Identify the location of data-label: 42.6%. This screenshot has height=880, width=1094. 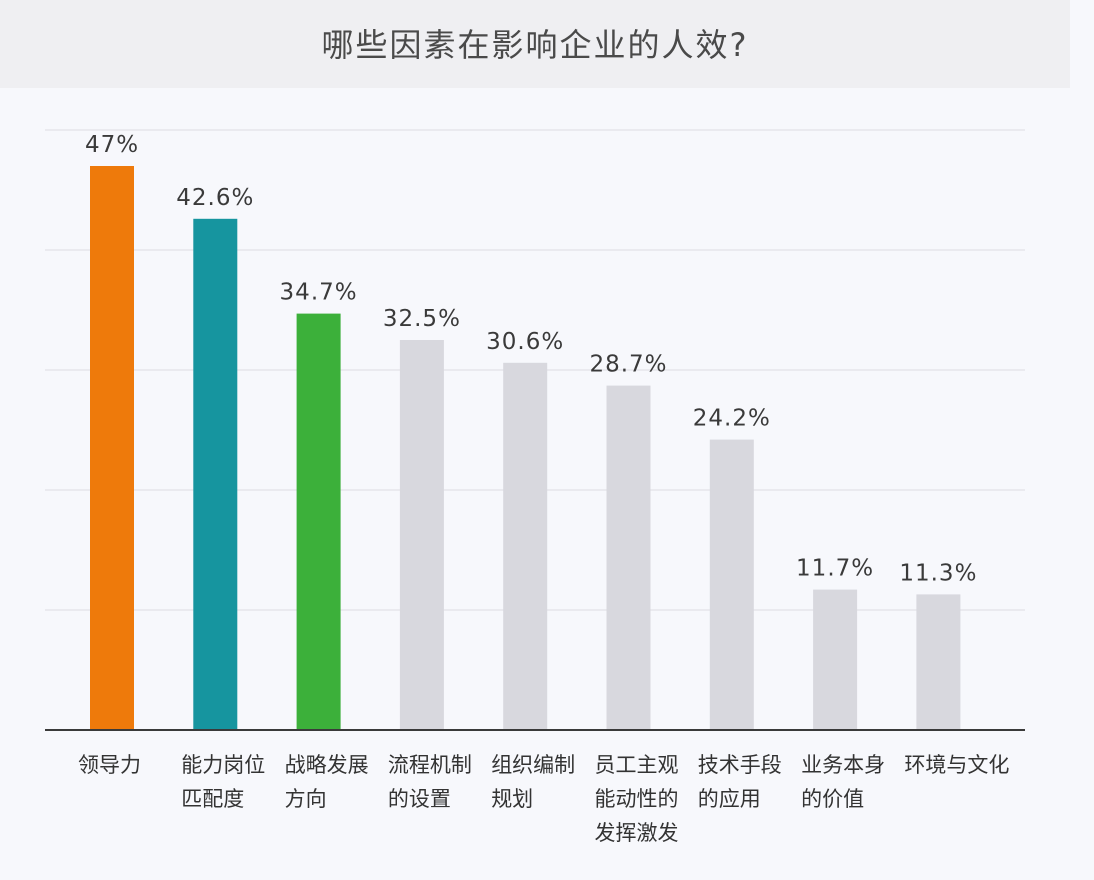
(215, 198).